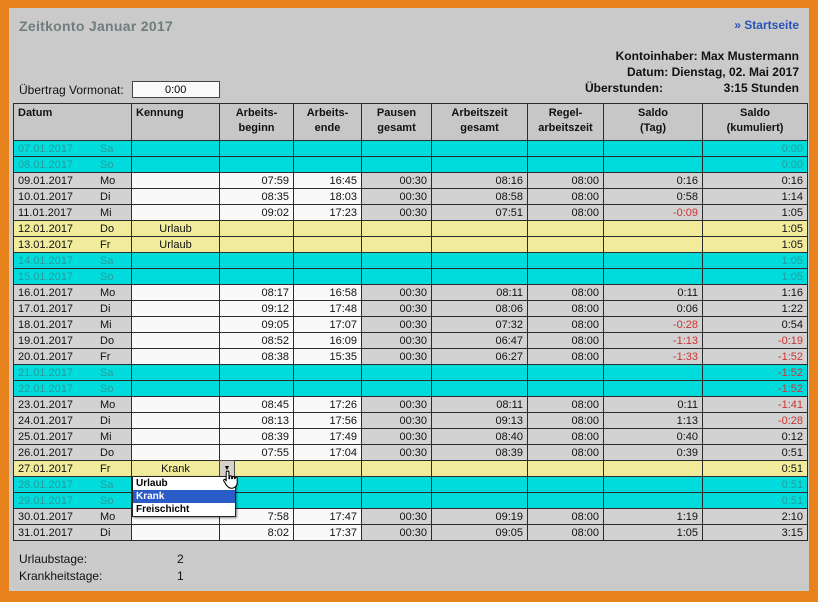 The height and width of the screenshot is (602, 818). What do you see at coordinates (163, 509) in the screenshot?
I see `dropdown-option-freischicht: Freischicht` at bounding box center [163, 509].